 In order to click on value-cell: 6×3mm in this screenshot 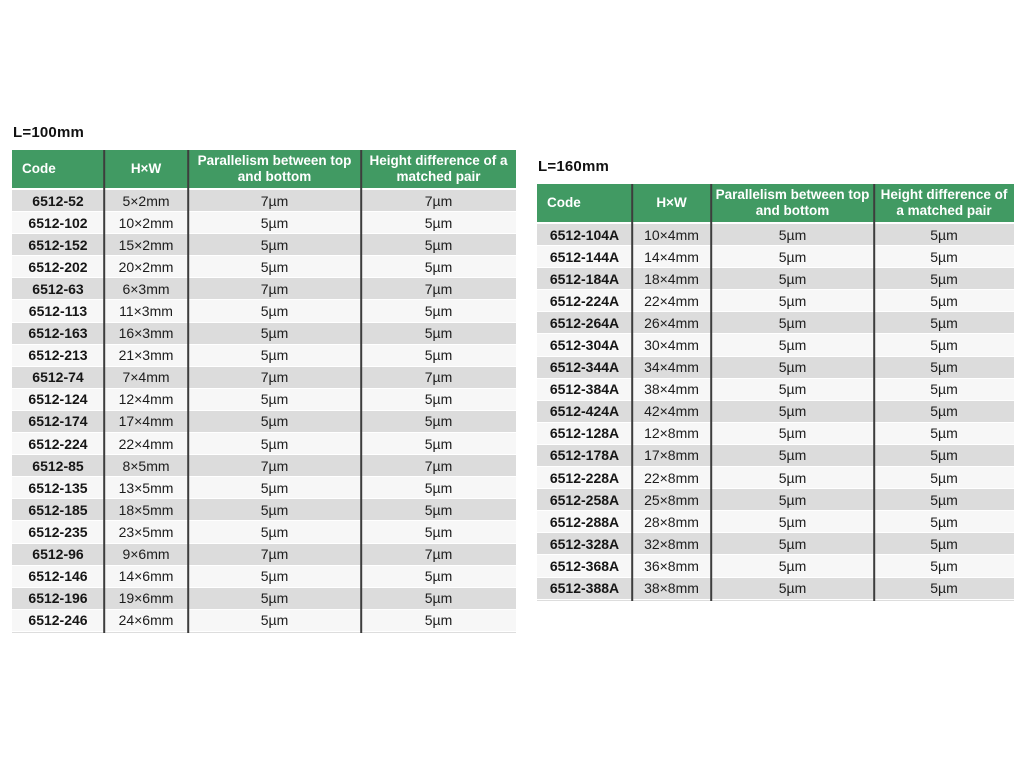, I will do `click(146, 288)`.